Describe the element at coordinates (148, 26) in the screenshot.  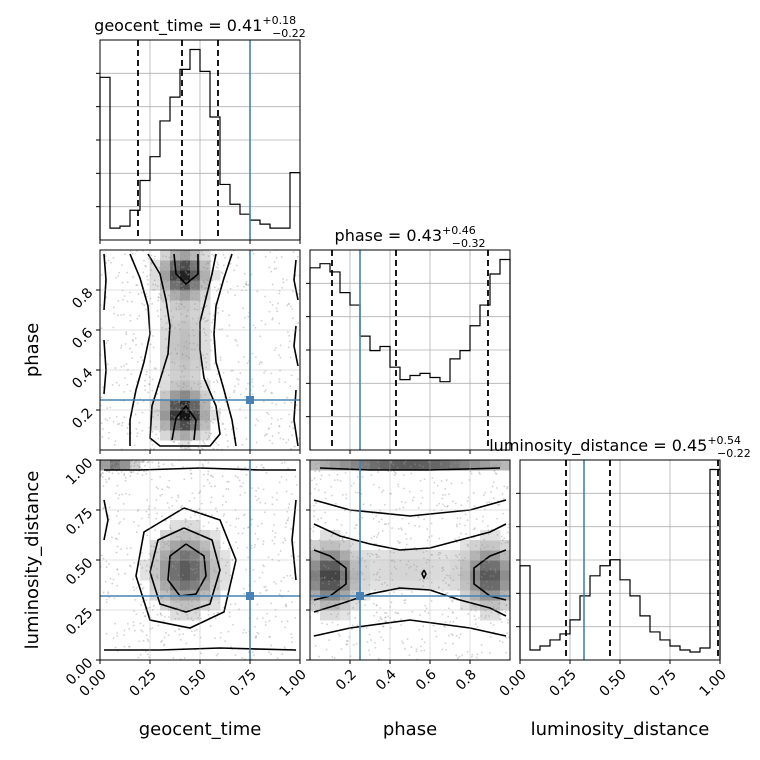
I see `title-geocent-time-name: geocent_time` at that location.